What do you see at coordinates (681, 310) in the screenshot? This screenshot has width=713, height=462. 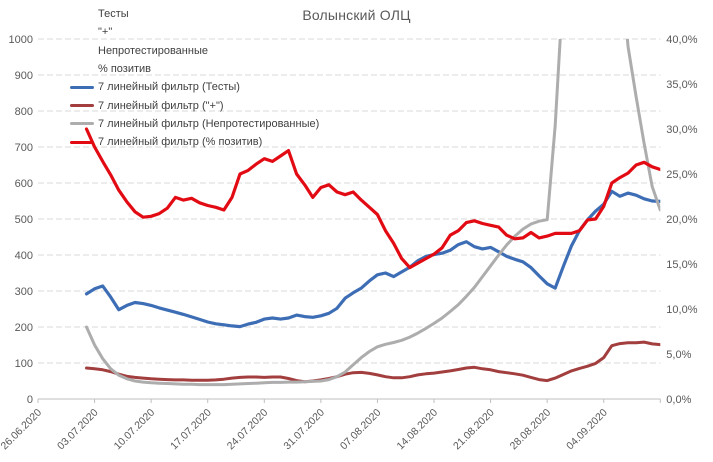 I see `right-axis-label: 10,0%` at bounding box center [681, 310].